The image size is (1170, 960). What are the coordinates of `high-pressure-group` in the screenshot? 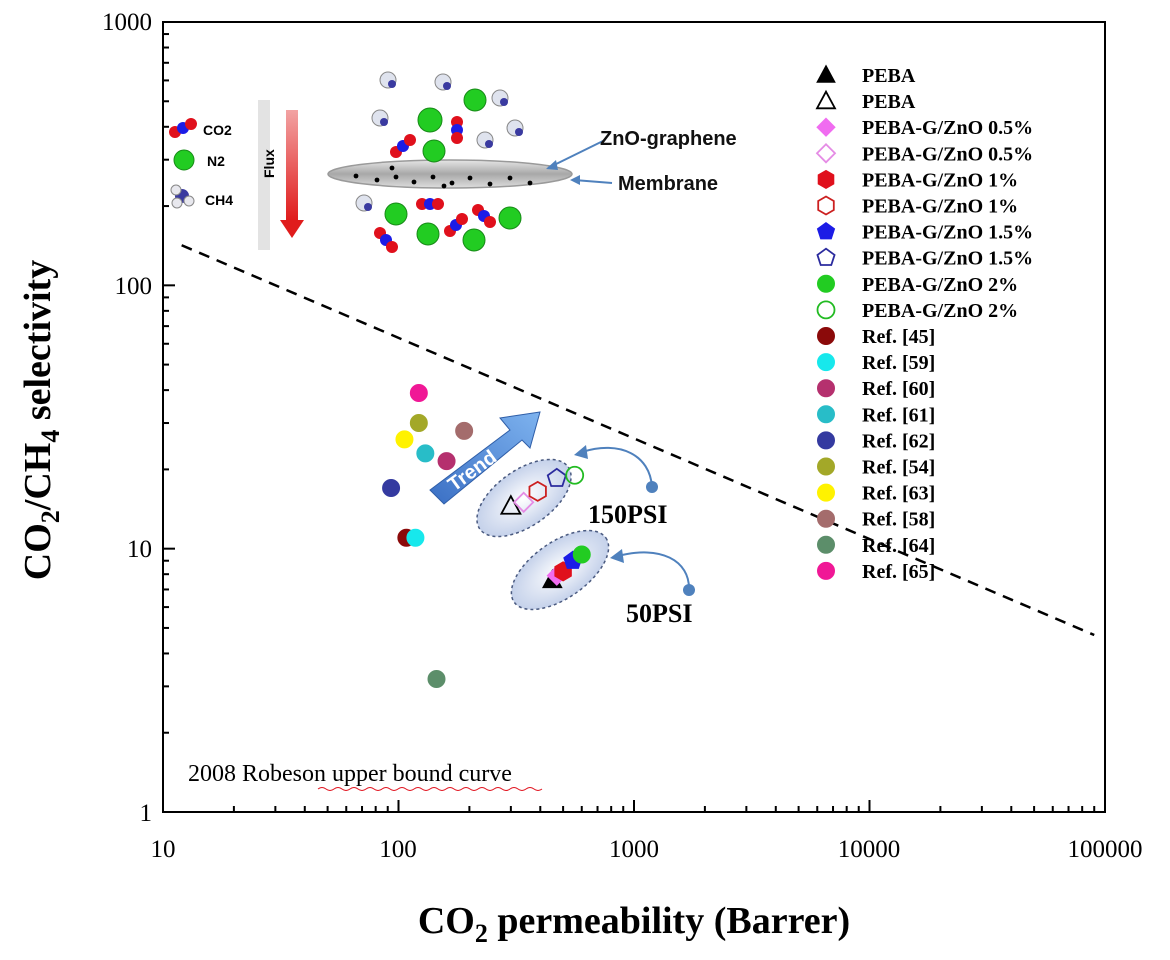 It's located at (524, 498).